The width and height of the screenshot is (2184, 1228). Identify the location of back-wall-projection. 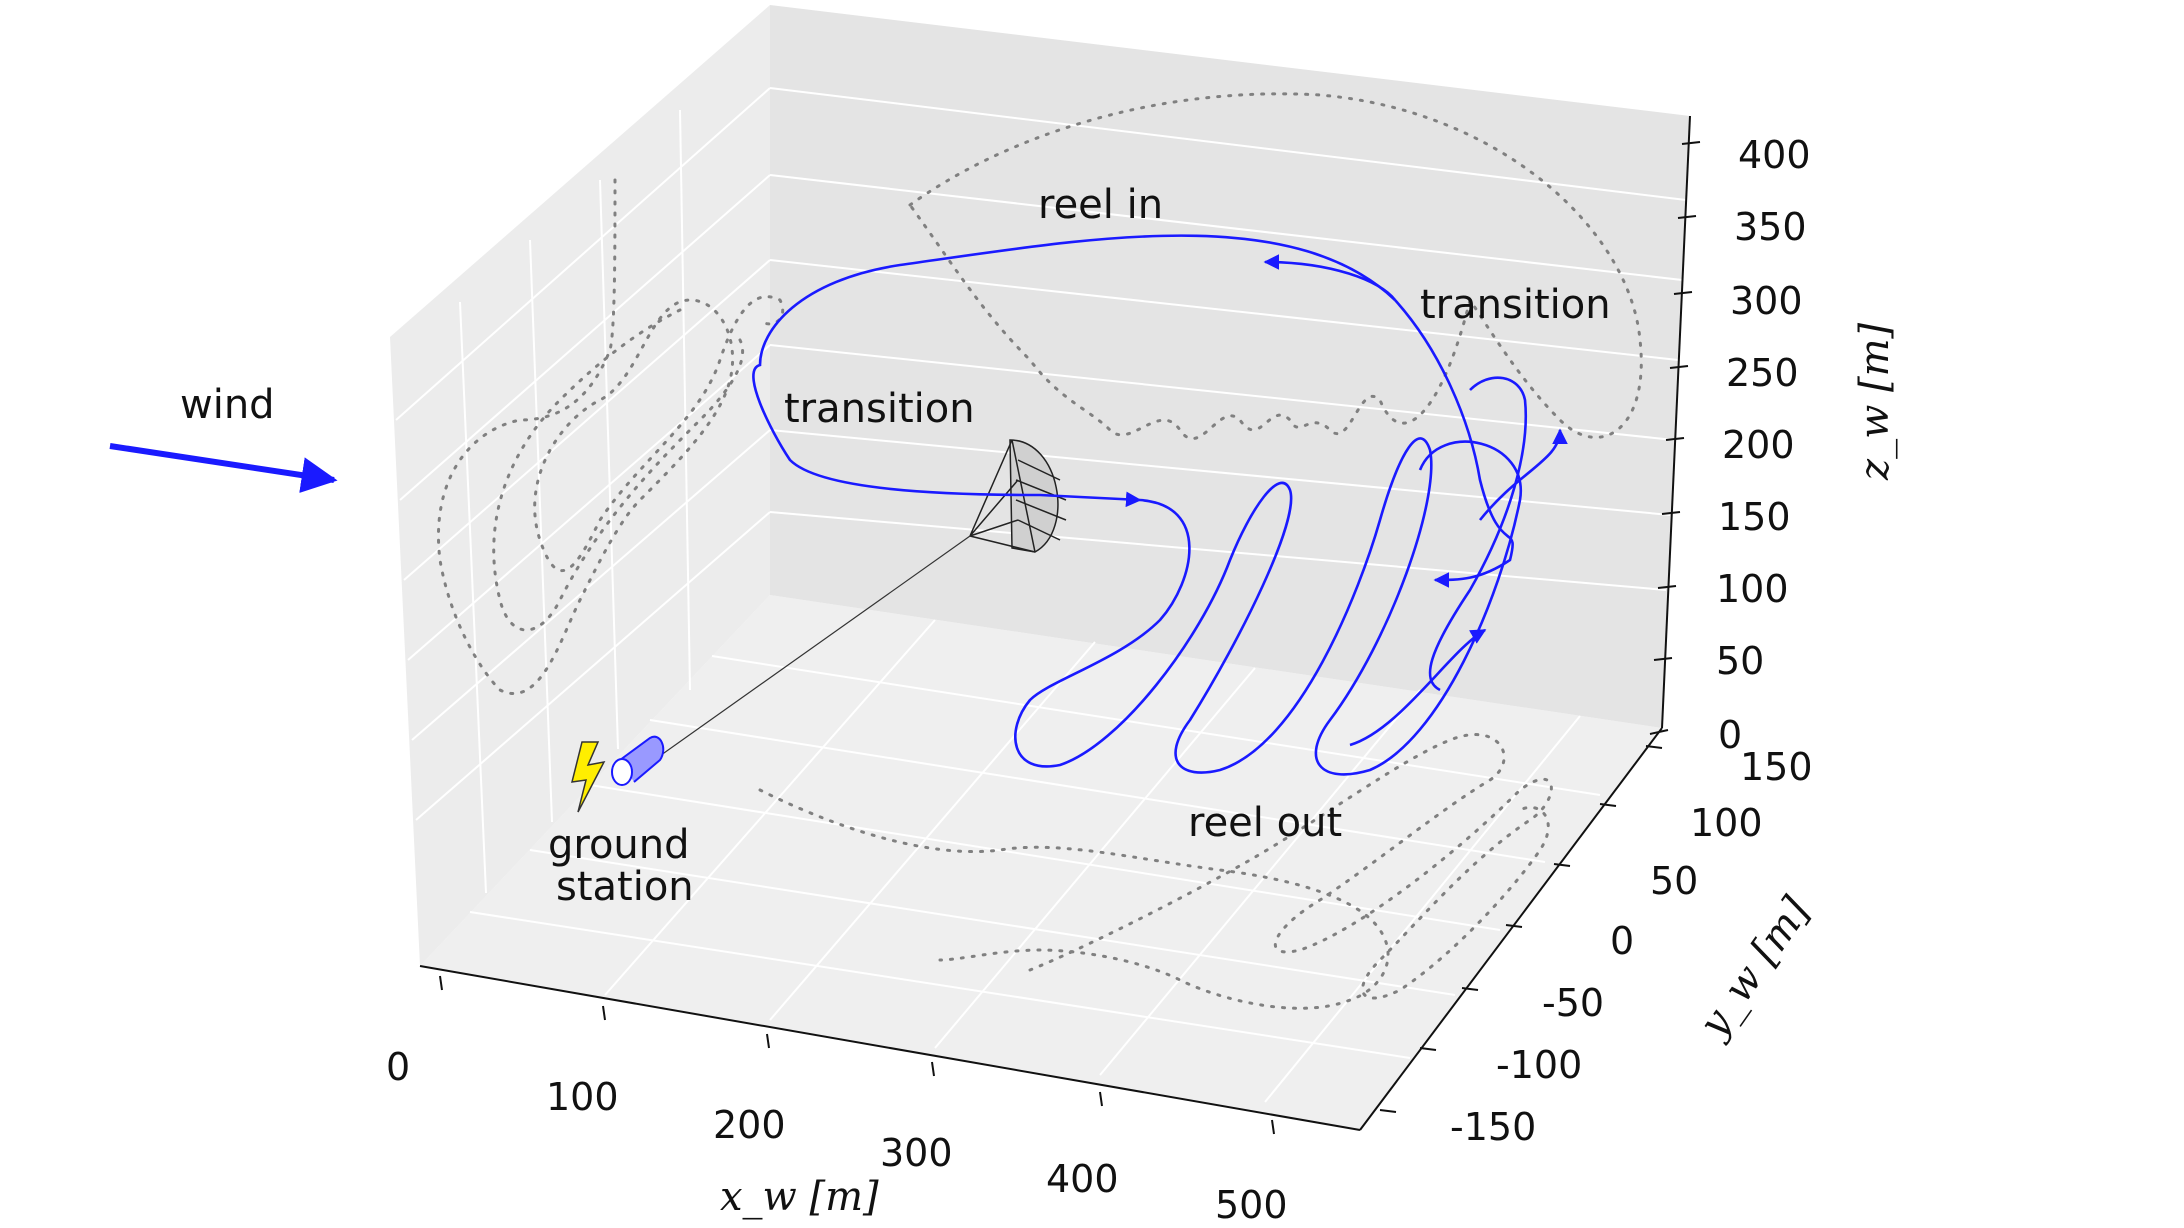
(1275, 266).